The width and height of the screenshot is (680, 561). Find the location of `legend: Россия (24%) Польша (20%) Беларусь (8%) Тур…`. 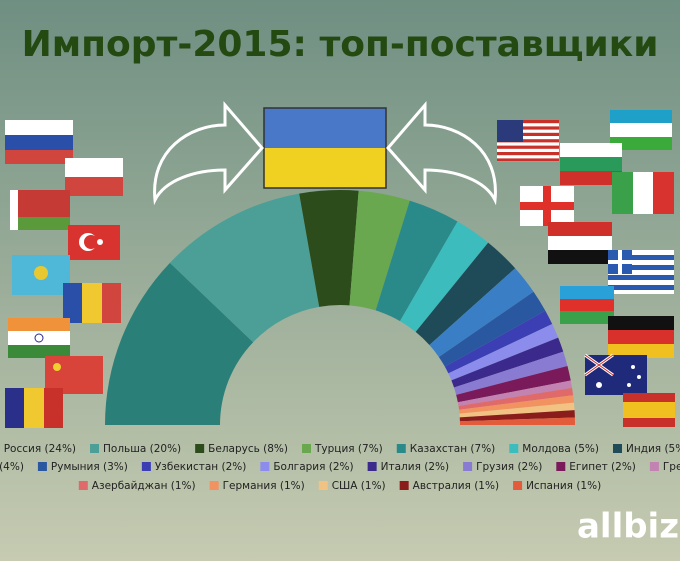

legend: Россия (24%) Польша (20%) Беларусь (8%) Тур… is located at coordinates (340, 467).